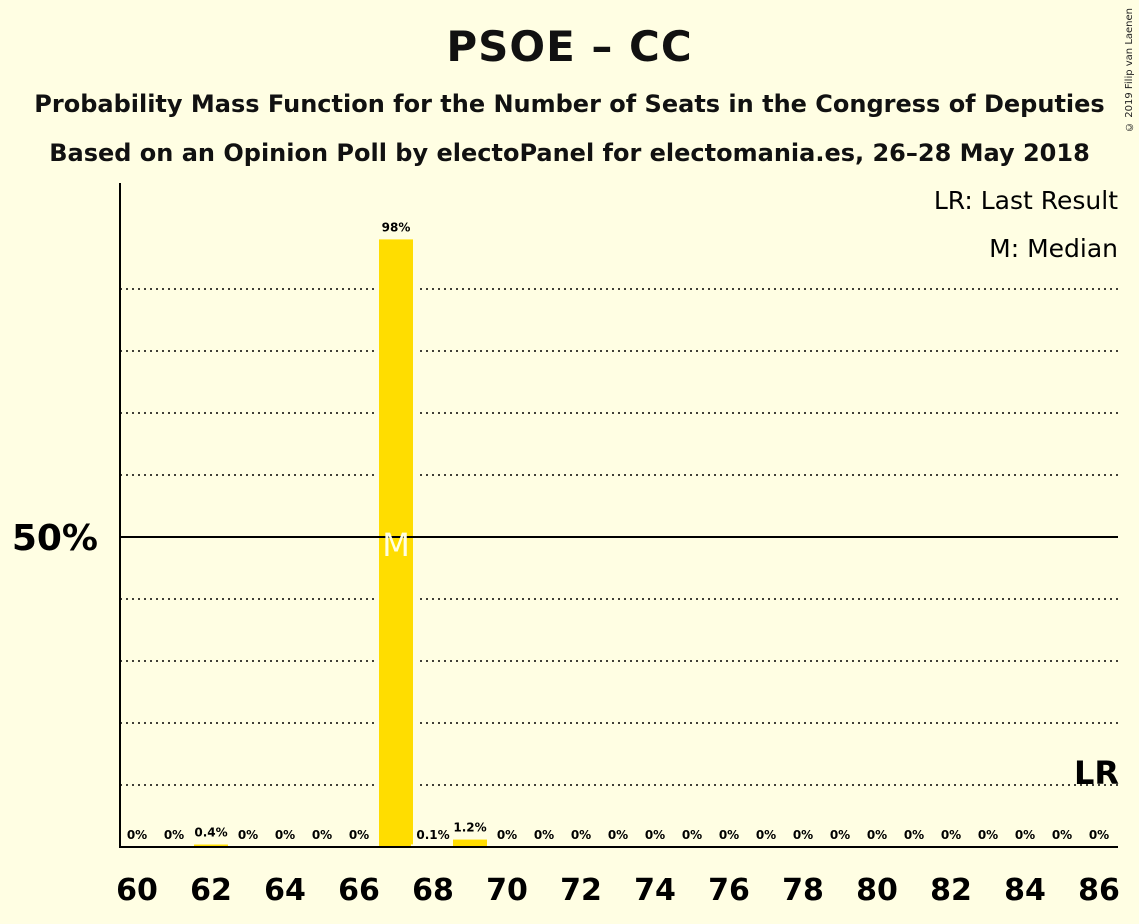 The height and width of the screenshot is (924, 1139). Describe the element at coordinates (729, 890) in the screenshot. I see `x-tick-label-76: 76` at that location.